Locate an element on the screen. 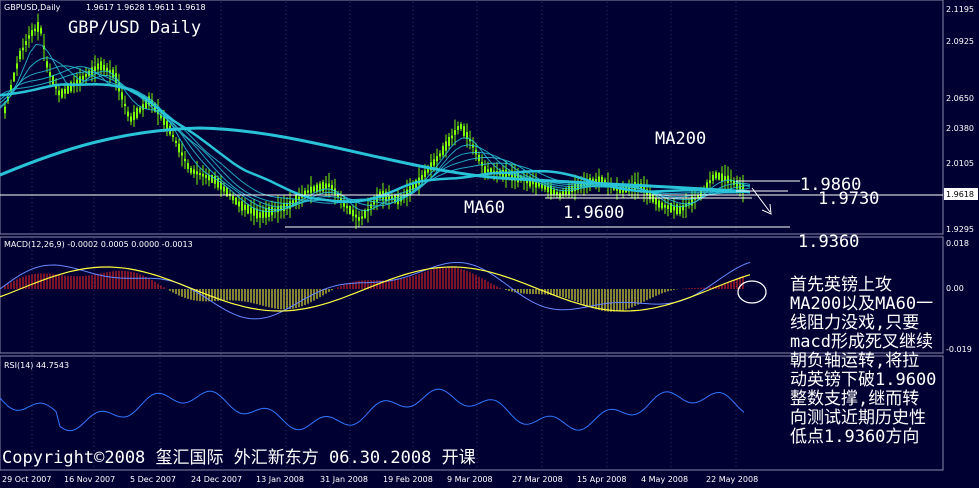  date-tick-label: 15 Apr 2008 is located at coordinates (601, 479).